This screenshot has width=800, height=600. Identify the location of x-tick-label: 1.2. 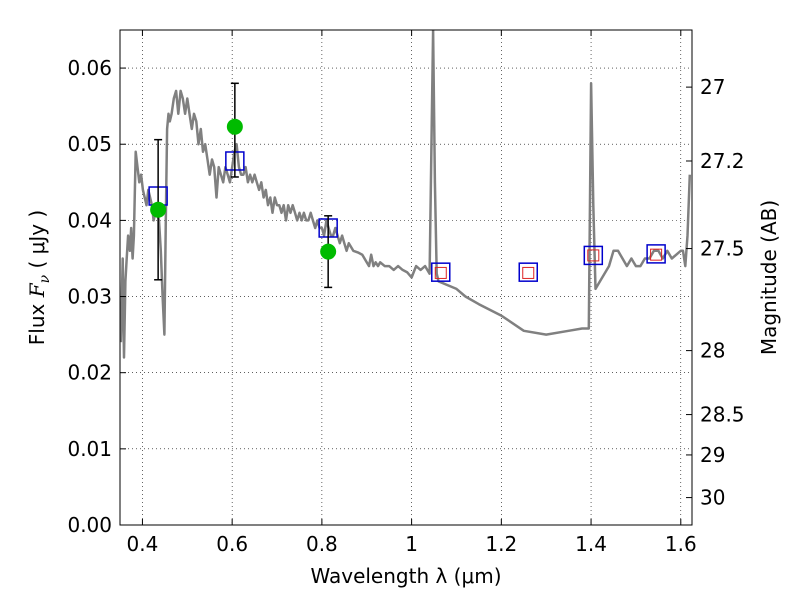
(501, 544).